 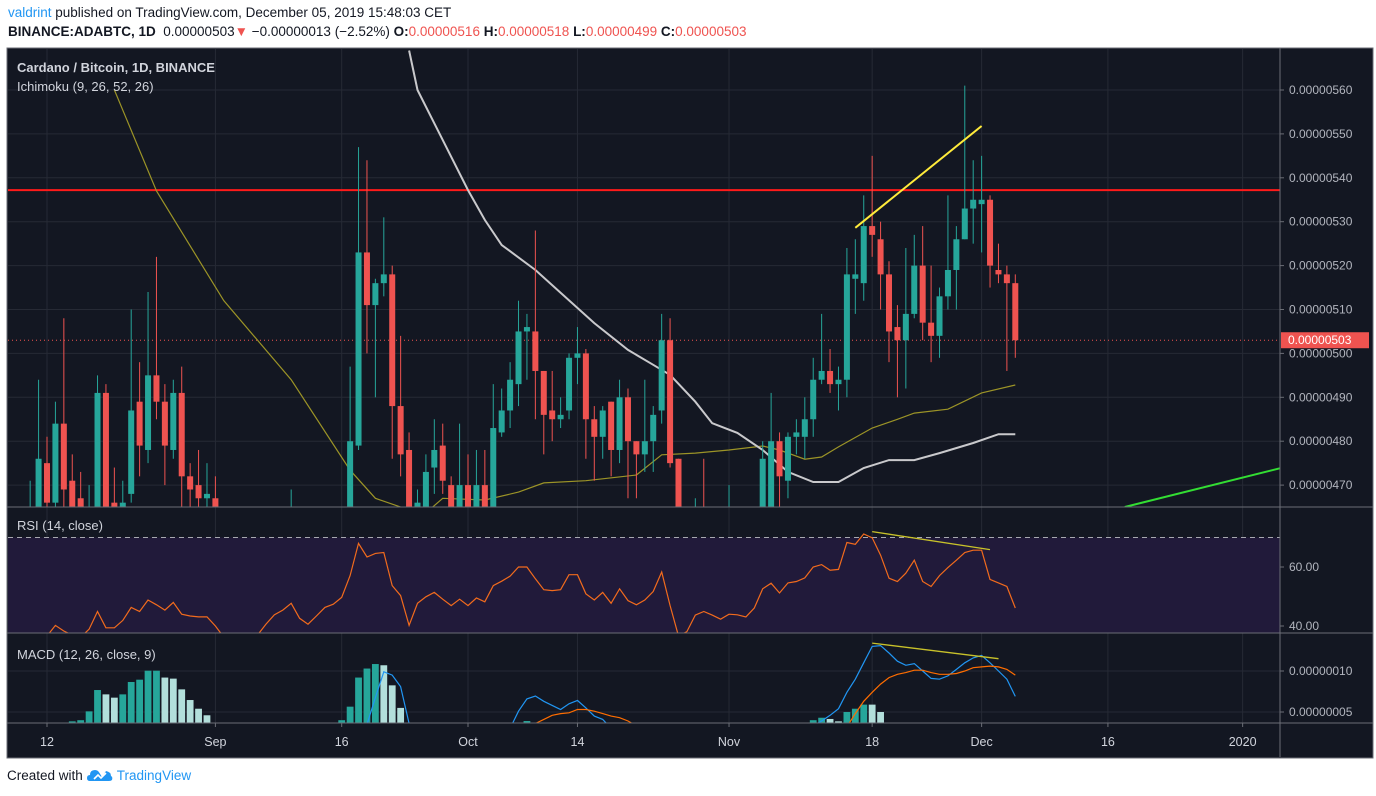 I want to click on created-with-text: Created with, so click(x=45, y=775).